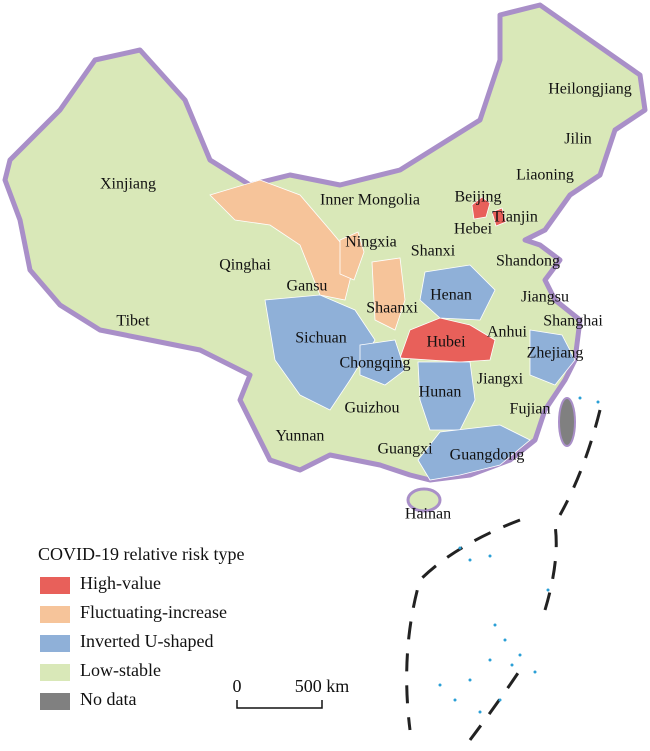 This screenshot has width=650, height=751. What do you see at coordinates (371, 408) in the screenshot?
I see `region-label: Guizhou` at bounding box center [371, 408].